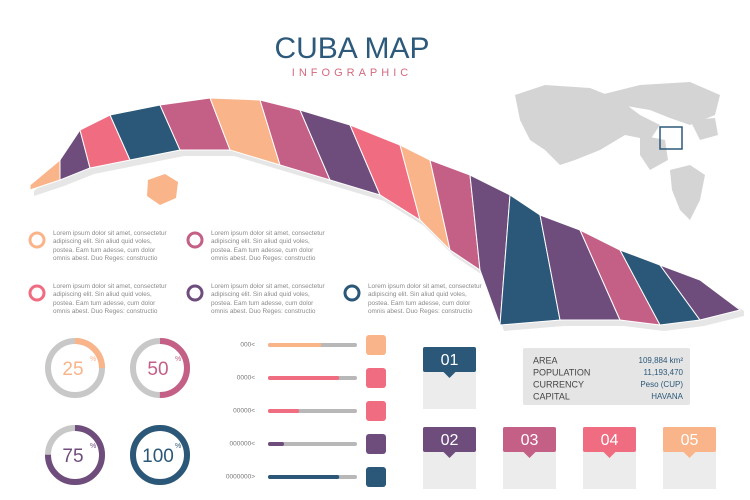  Describe the element at coordinates (351, 48) in the screenshot. I see `title: CUBA MAP` at that location.